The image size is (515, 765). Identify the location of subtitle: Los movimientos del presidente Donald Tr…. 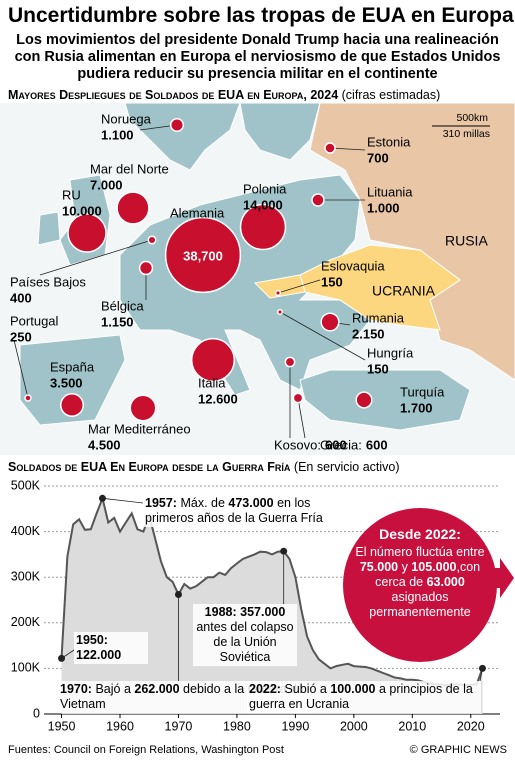
(257, 57).